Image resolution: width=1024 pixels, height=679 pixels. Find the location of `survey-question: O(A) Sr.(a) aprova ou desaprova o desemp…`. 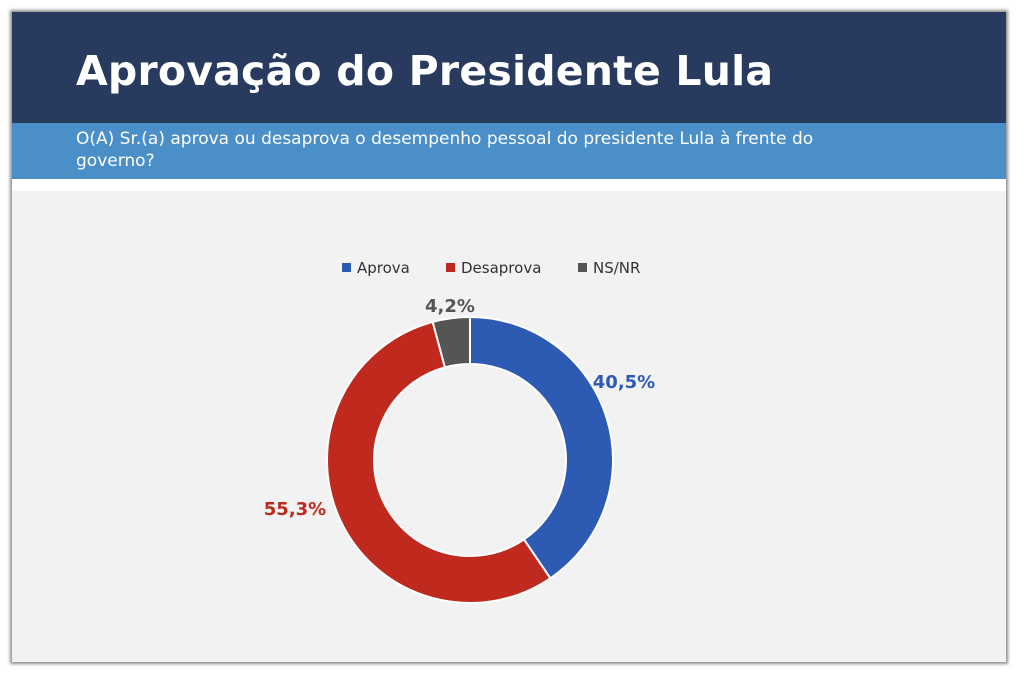

survey-question: O(A) Sr.(a) aprova ou desaprova o desemp… is located at coordinates (445, 150).